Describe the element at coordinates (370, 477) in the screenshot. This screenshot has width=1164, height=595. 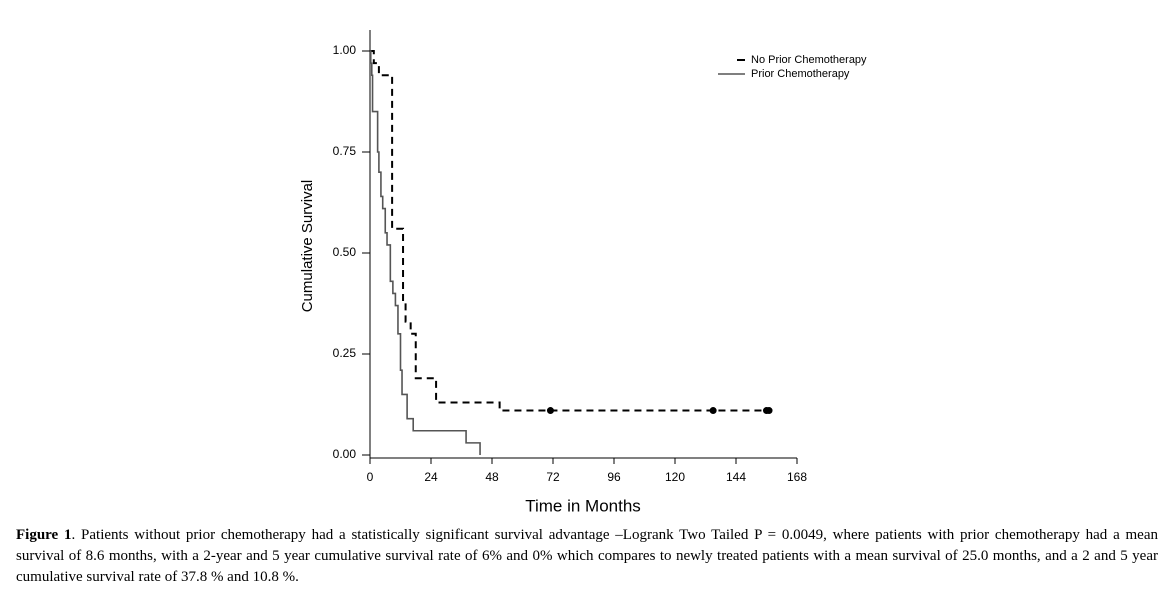
I see `x-tick-label: 0` at that location.